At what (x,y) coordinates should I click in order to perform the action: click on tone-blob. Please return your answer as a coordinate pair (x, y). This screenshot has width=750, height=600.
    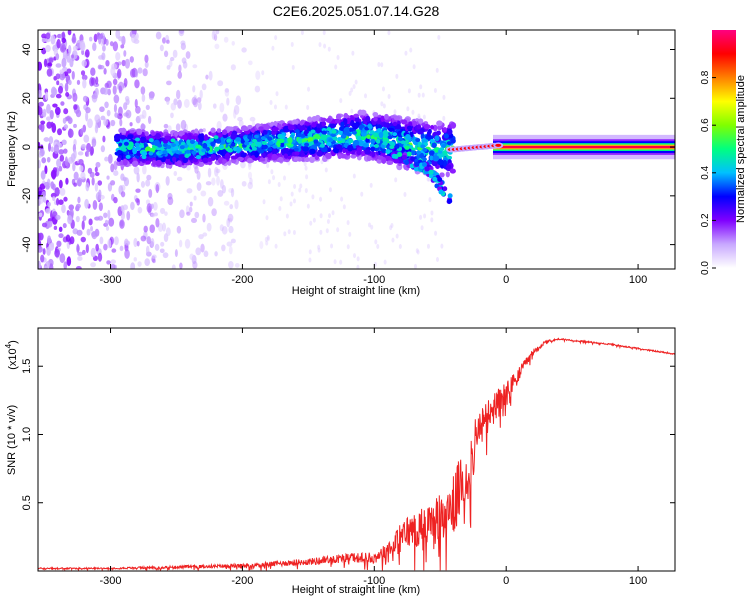
    Looking at the image, I should click on (498, 145).